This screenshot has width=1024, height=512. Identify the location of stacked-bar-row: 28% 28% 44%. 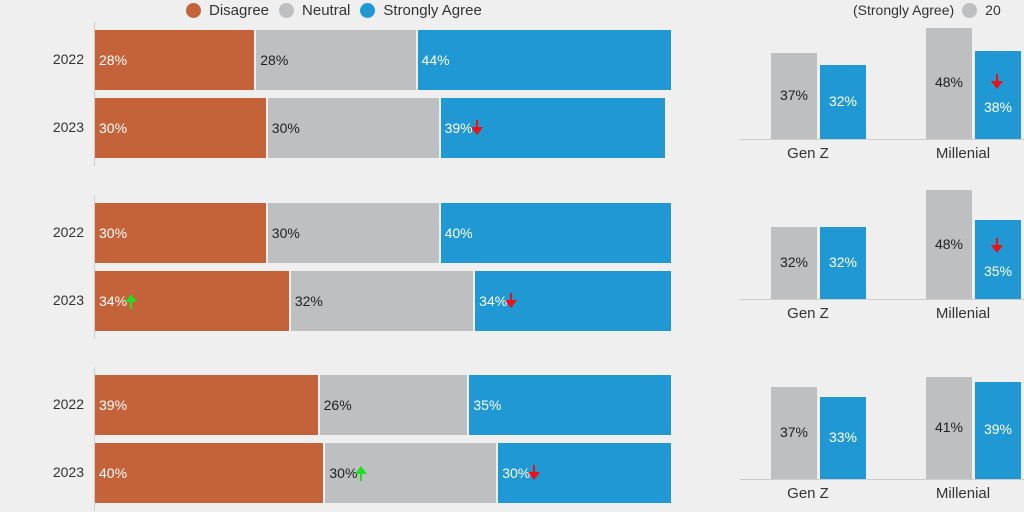
(383, 60).